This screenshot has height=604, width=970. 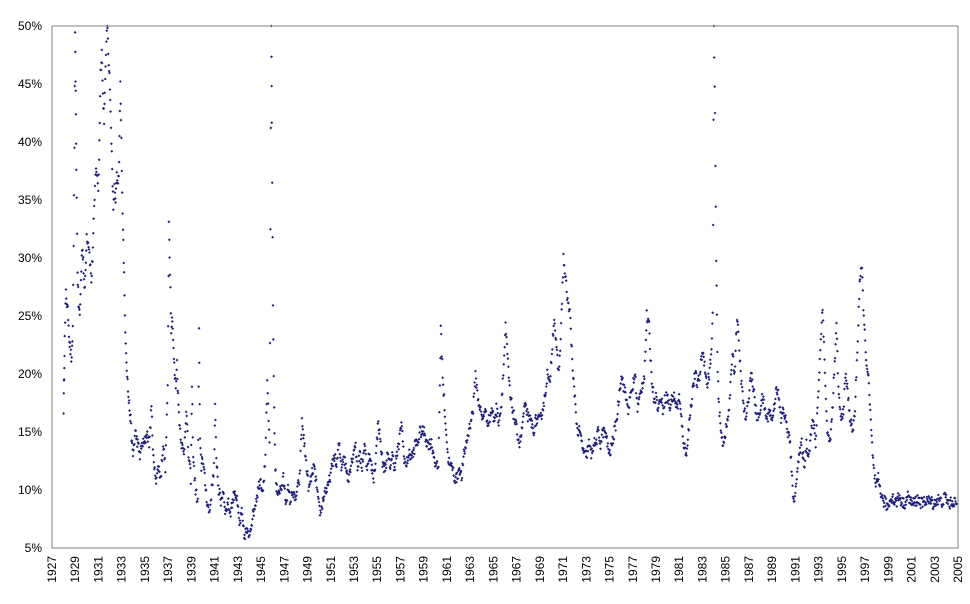 I want to click on y-tick-label: 30%, so click(x=30, y=258).